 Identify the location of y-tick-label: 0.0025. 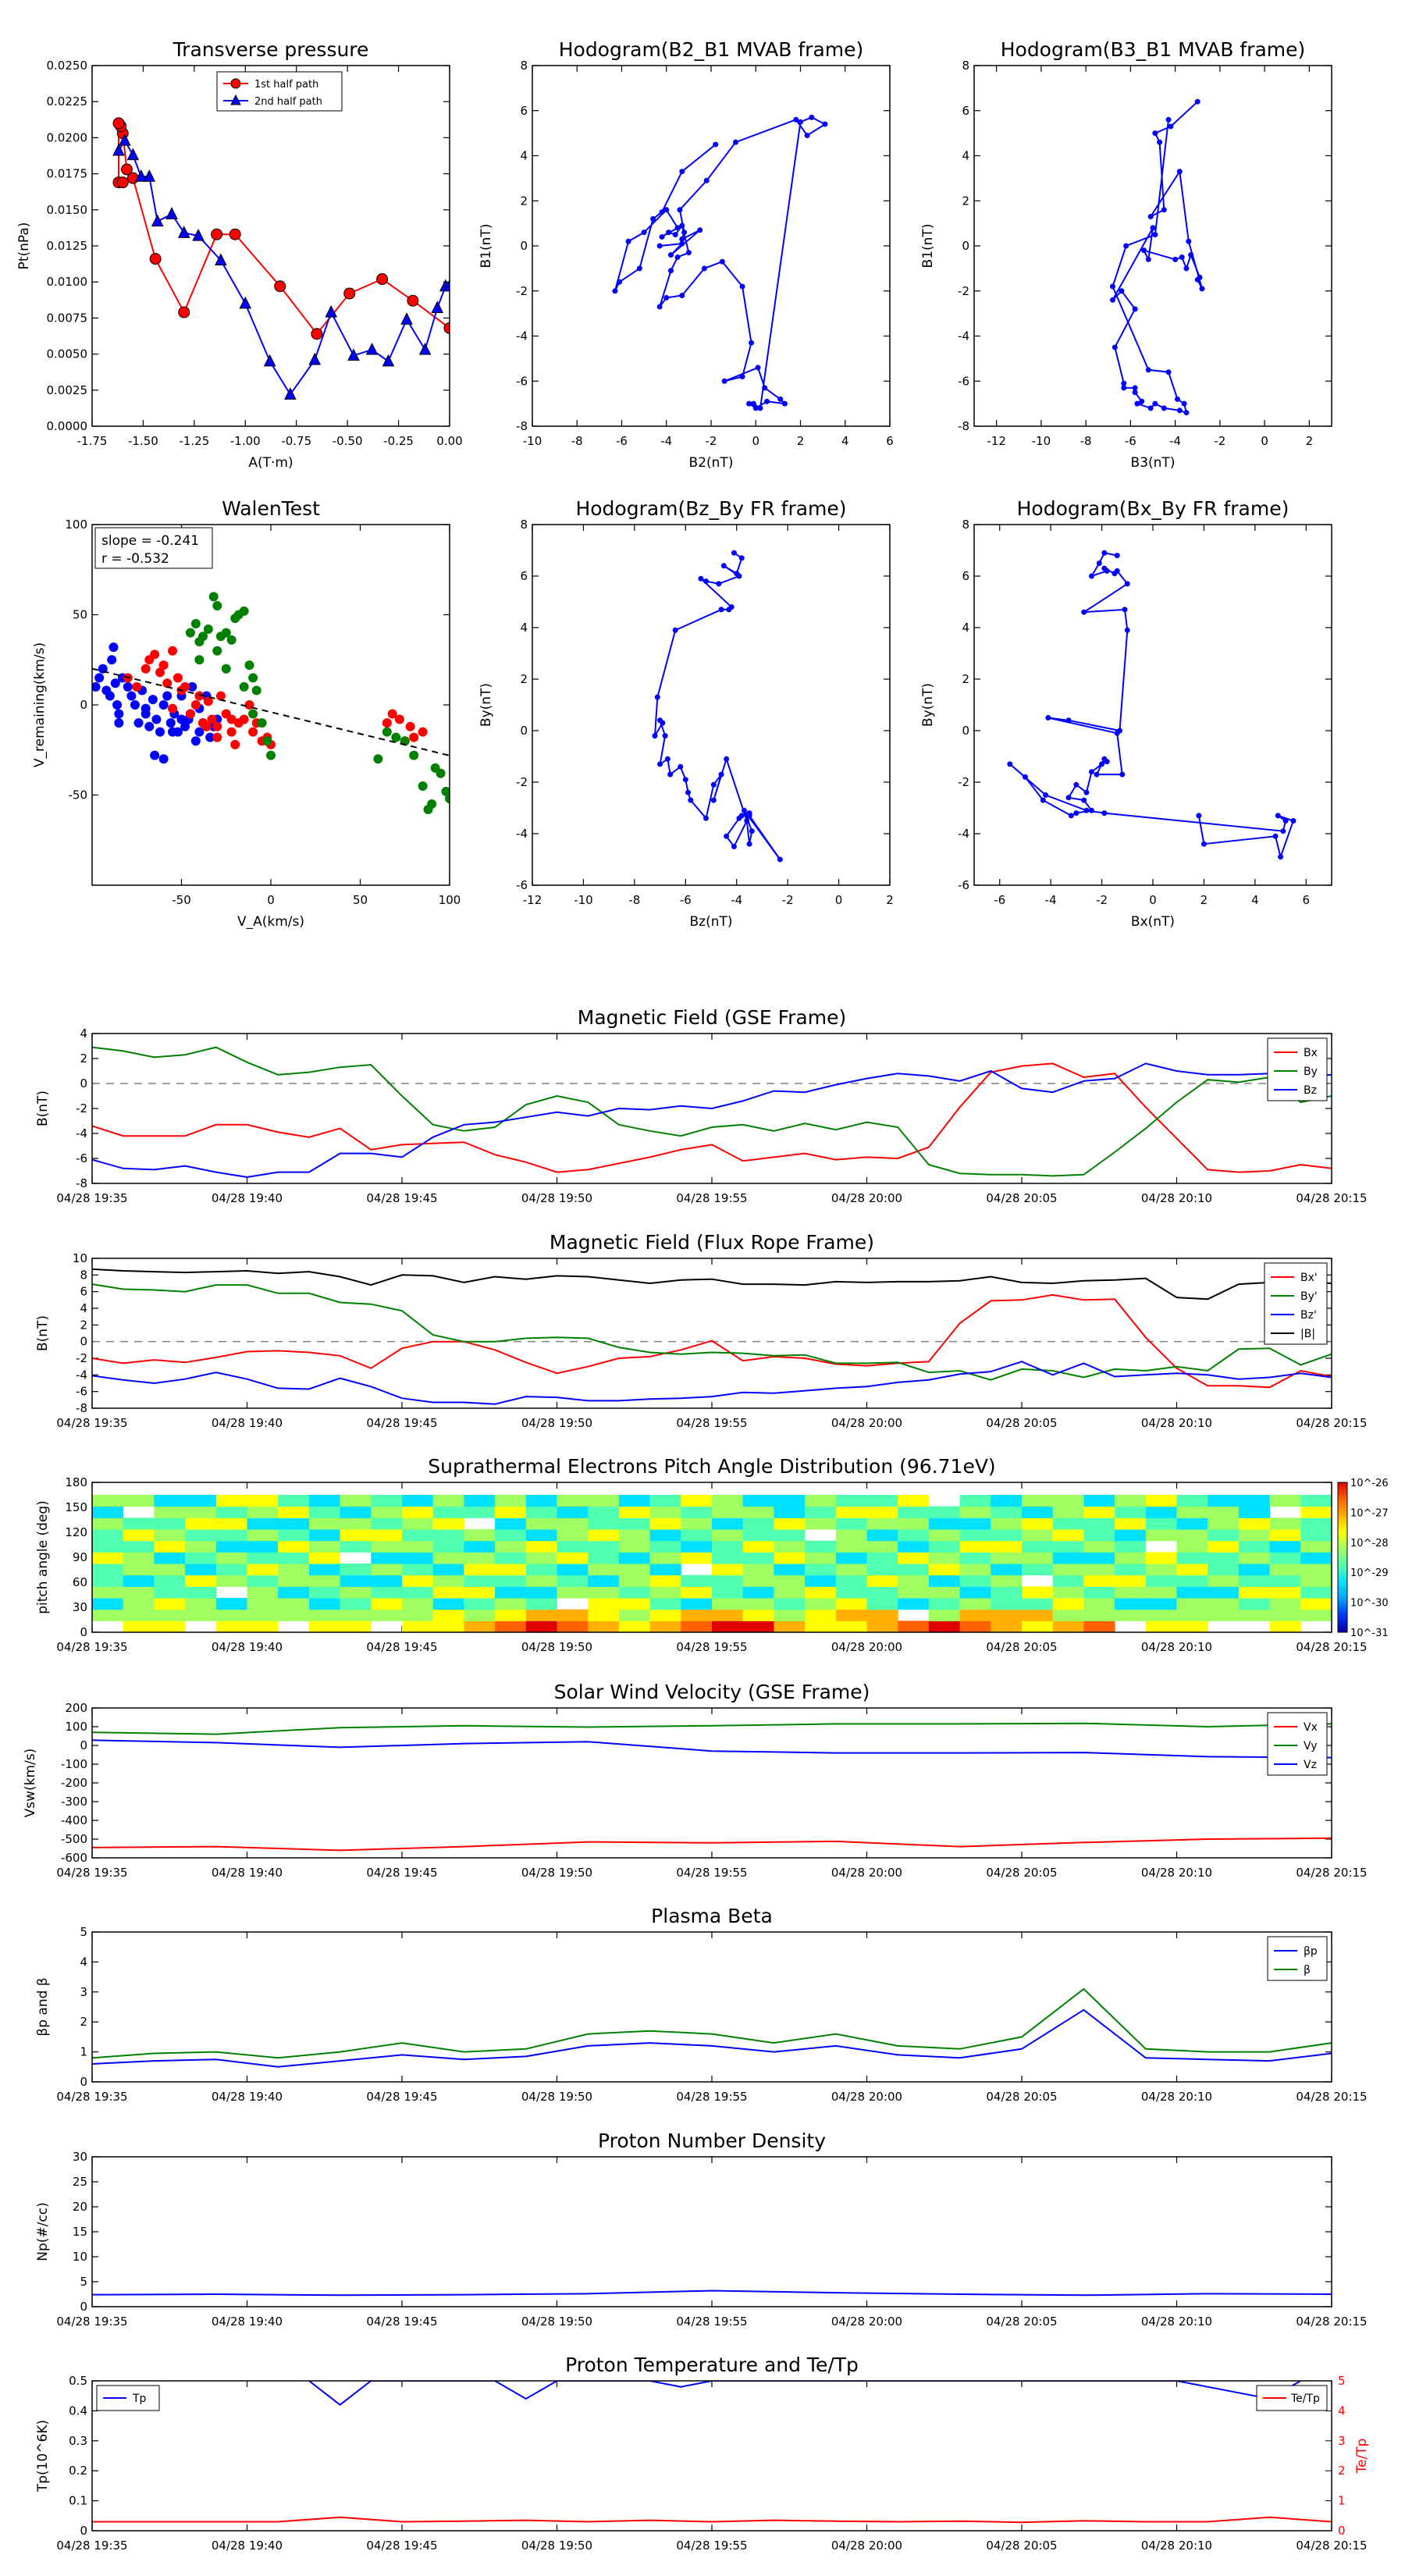
(68, 390).